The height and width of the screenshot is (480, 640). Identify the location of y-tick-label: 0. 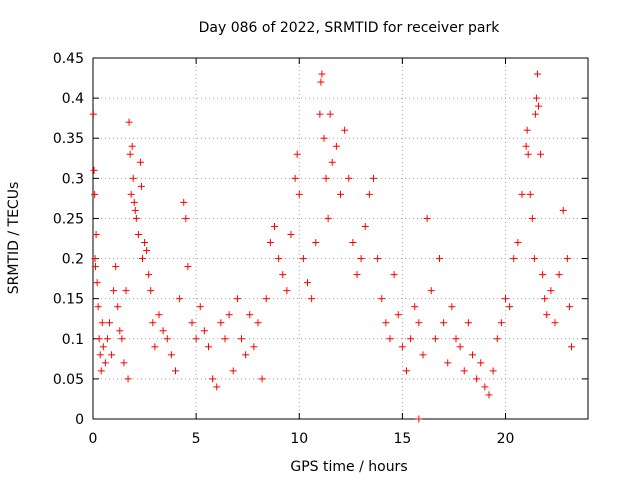
(79, 420).